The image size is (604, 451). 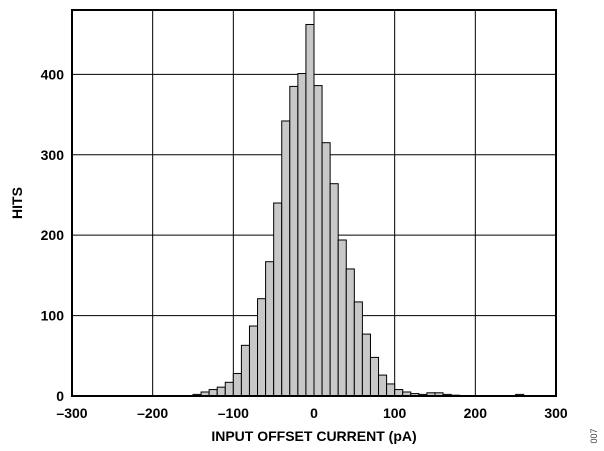 I want to click on x-tick-label: 100, so click(x=395, y=413).